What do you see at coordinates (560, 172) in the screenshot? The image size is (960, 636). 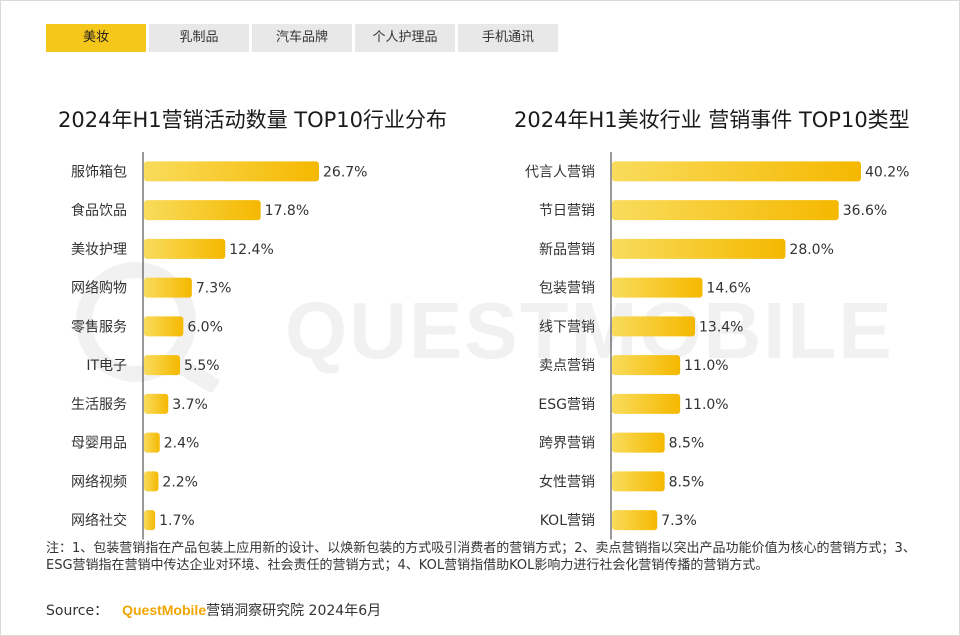 I see `category-label: 代言人营销` at bounding box center [560, 172].